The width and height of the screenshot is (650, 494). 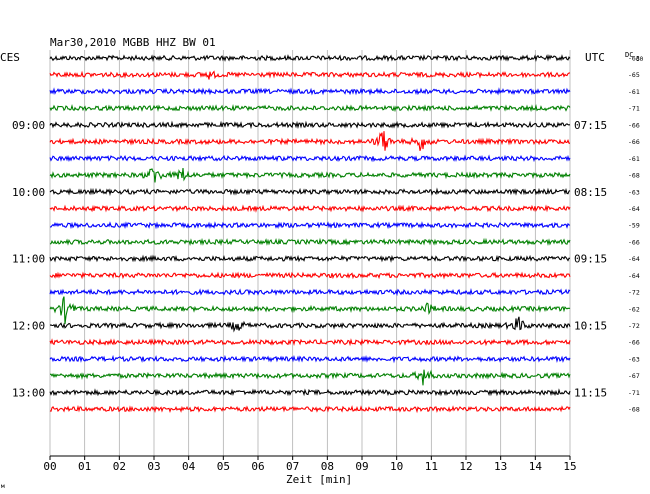 I want to click on left-time-label: 13:00, so click(x=28, y=392).